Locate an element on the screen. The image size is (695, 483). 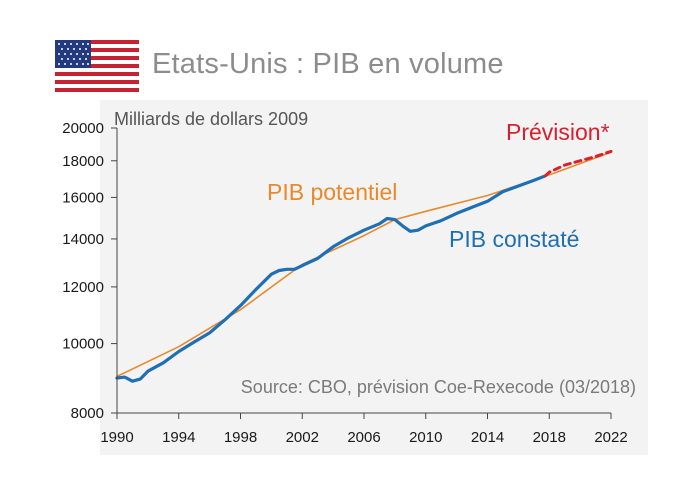
us-flag-icon is located at coordinates (97, 66).